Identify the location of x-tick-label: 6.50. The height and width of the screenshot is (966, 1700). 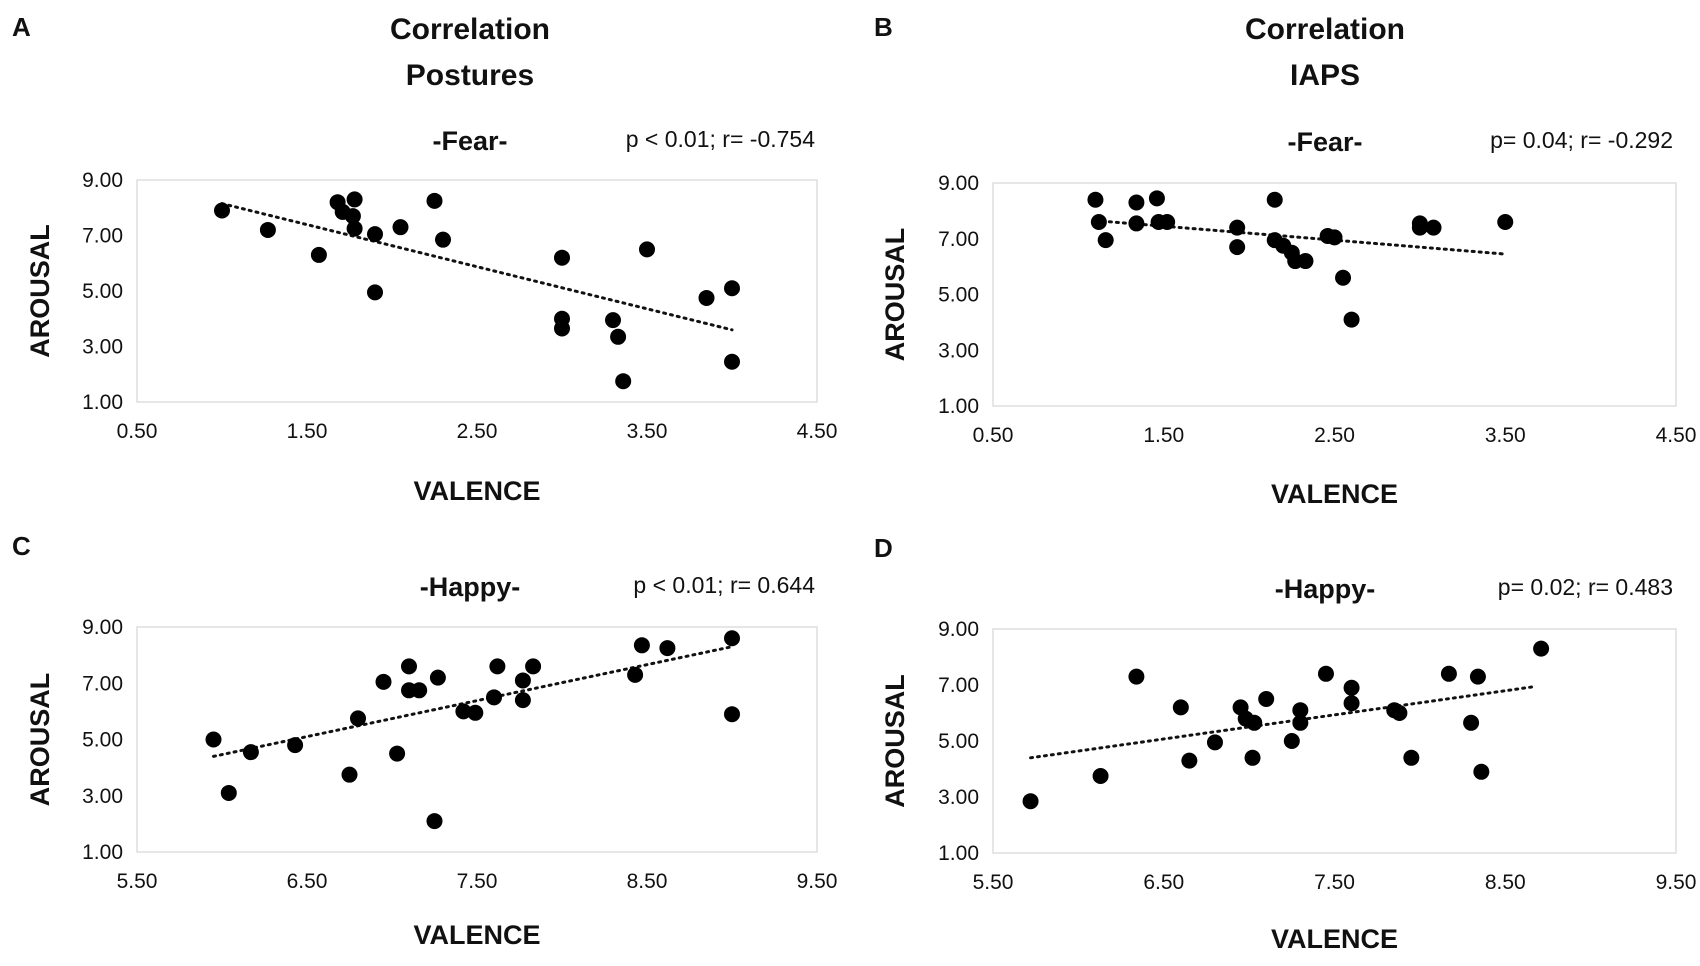
(1163, 882).